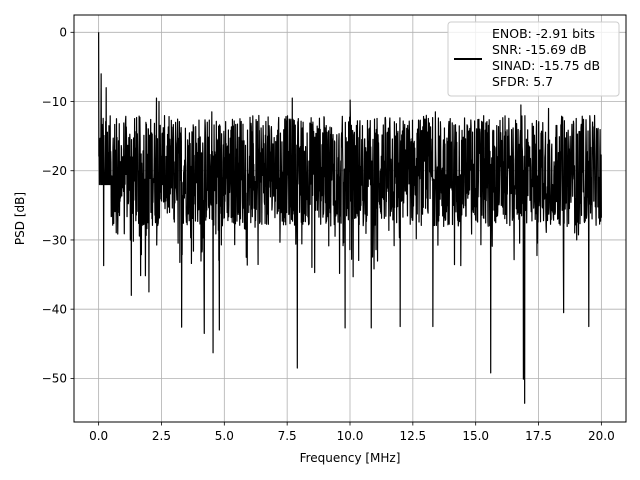 This screenshot has width=640, height=480. What do you see at coordinates (54, 240) in the screenshot?
I see `y-tick-label: −30` at bounding box center [54, 240].